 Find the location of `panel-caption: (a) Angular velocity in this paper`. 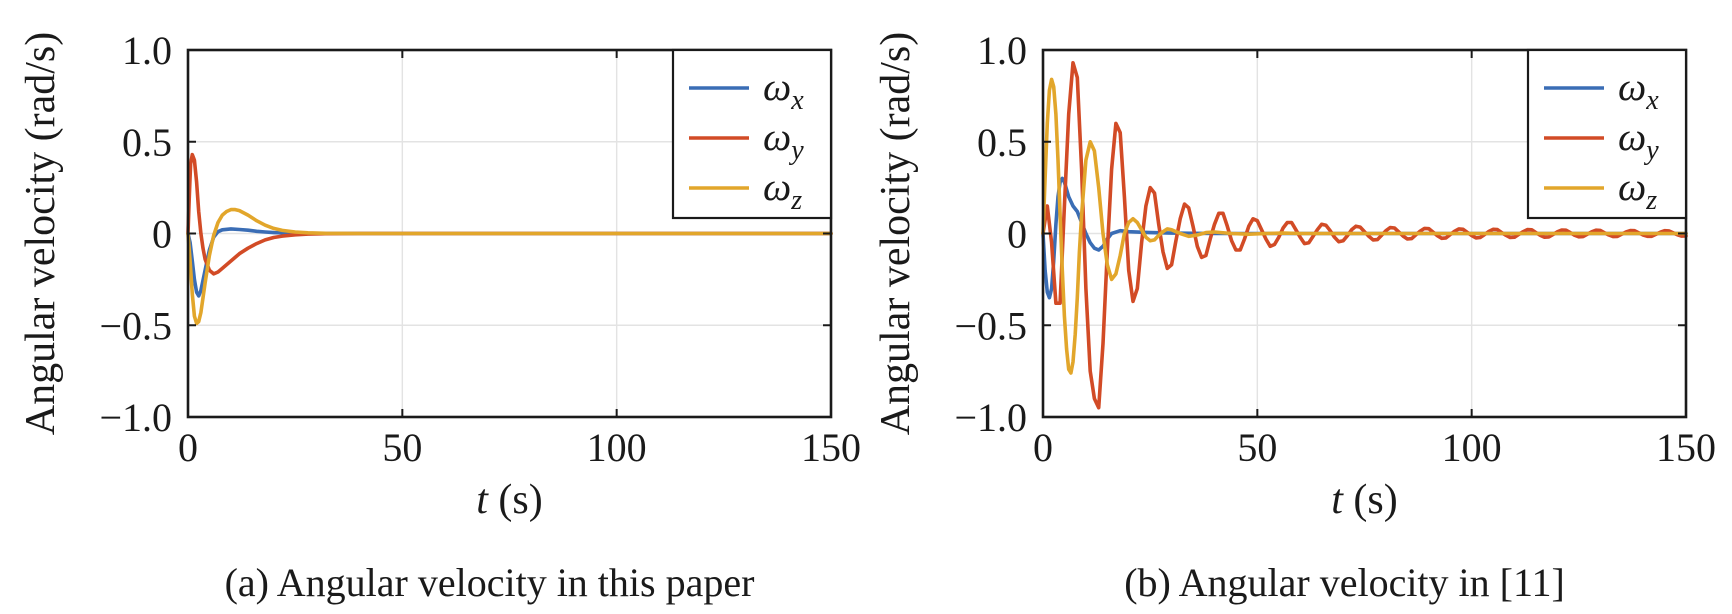

panel-caption: (a) Angular velocity in this paper is located at coordinates (490, 582).